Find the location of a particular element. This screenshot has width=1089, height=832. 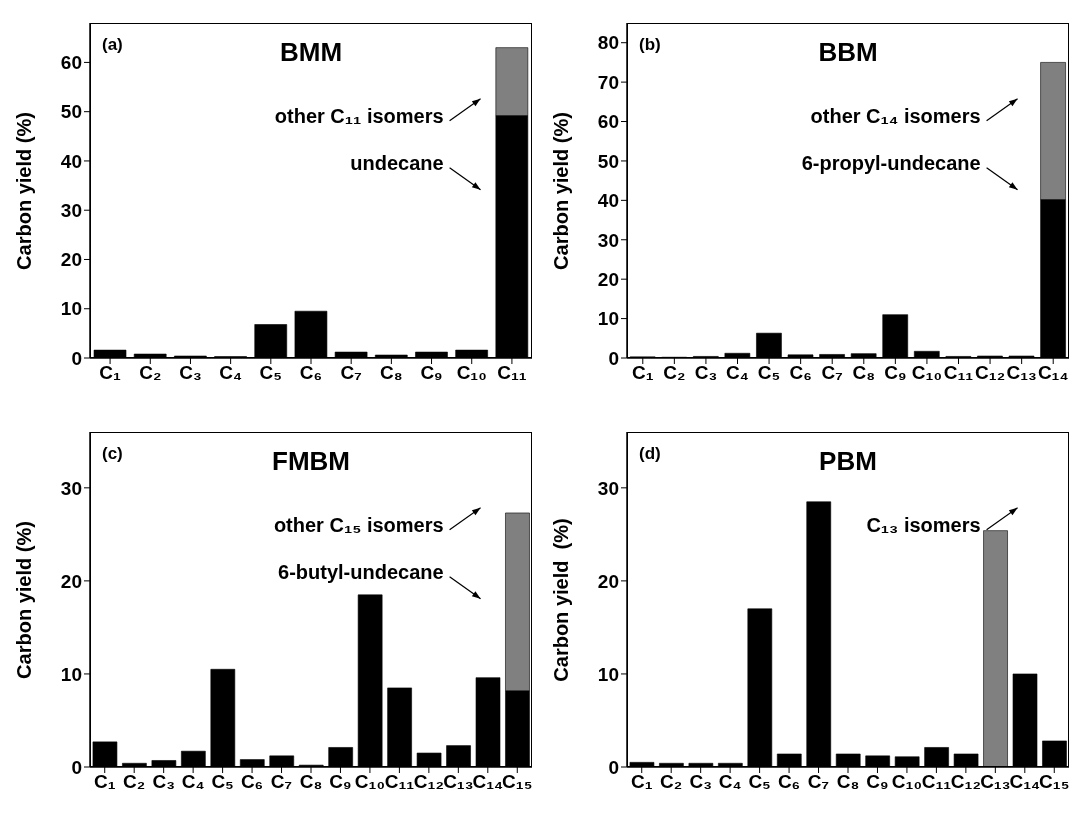

annotation: 6-propyl-undecane is located at coordinates (891, 163).